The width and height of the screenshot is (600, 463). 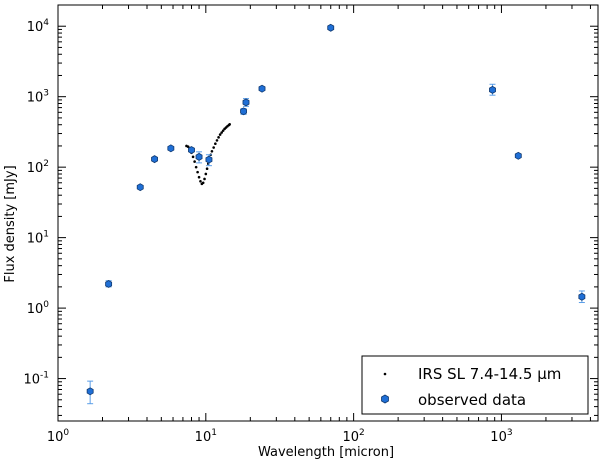 I want to click on legend-label-observed: observed data, so click(x=472, y=400).